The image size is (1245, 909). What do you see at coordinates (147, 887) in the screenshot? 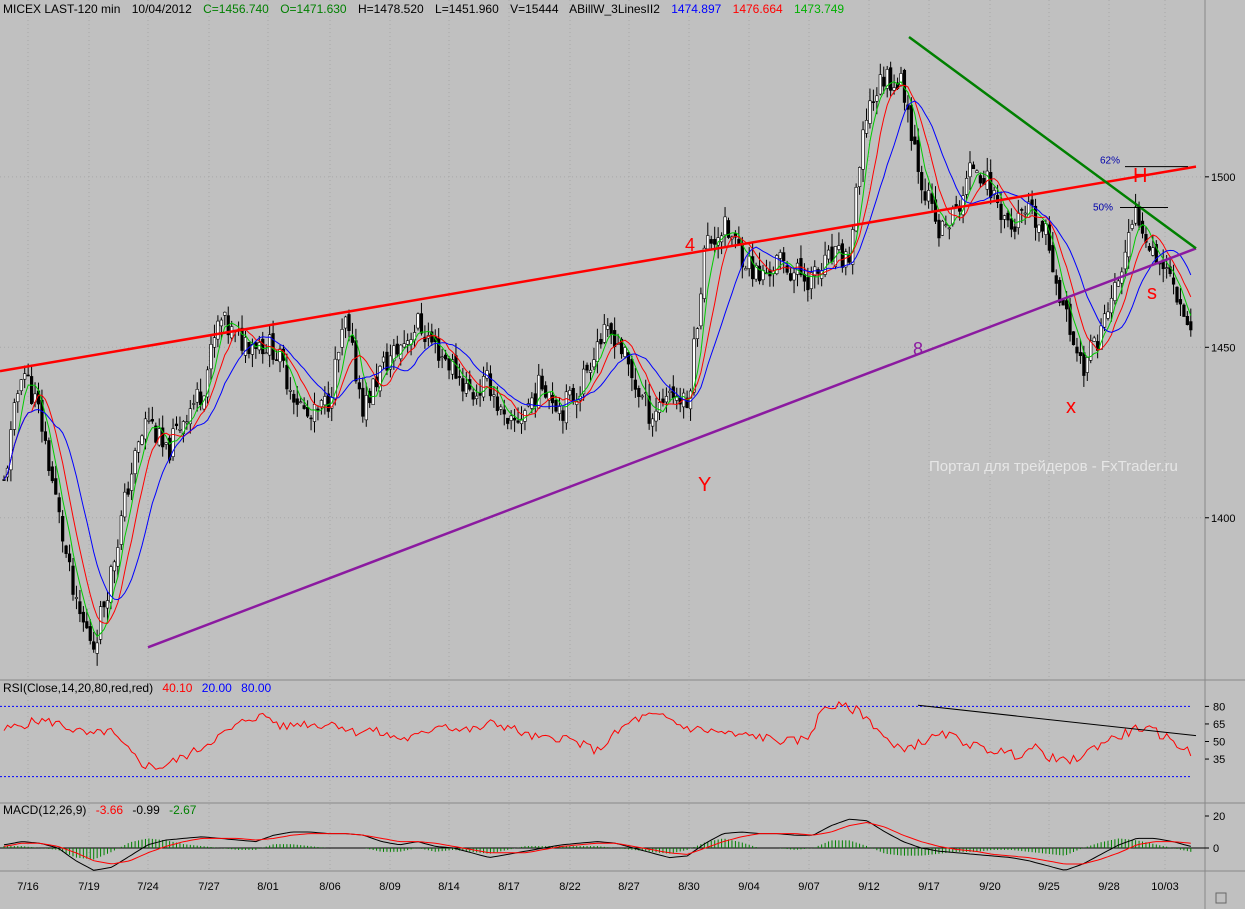
I see `x-tick-label: 7/24` at bounding box center [147, 887].